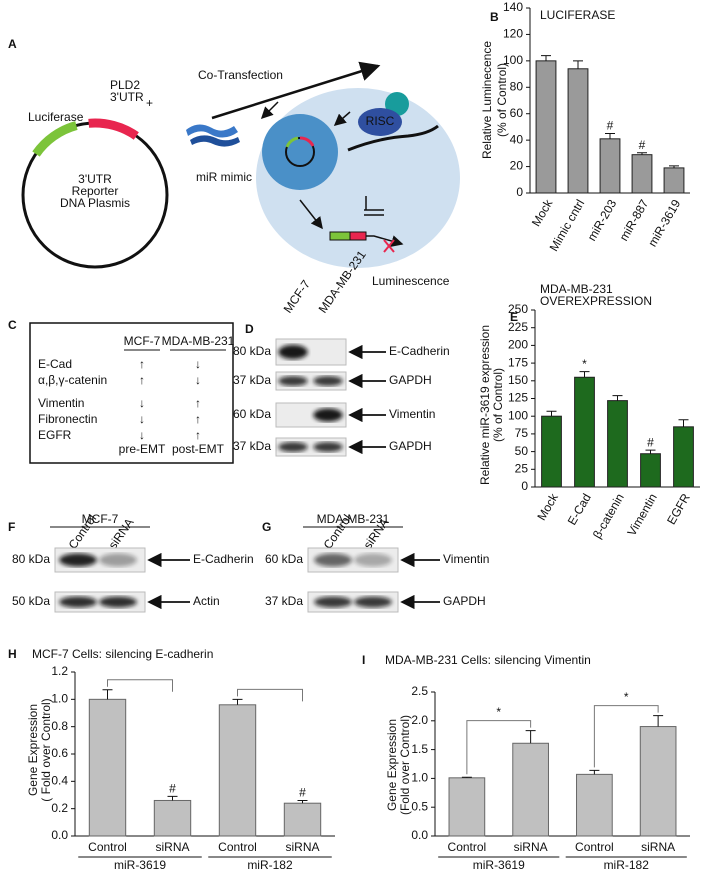 This screenshot has width=713, height=871. Describe the element at coordinates (641, 514) in the screenshot. I see `x-tick-label: Vimentin` at that location.